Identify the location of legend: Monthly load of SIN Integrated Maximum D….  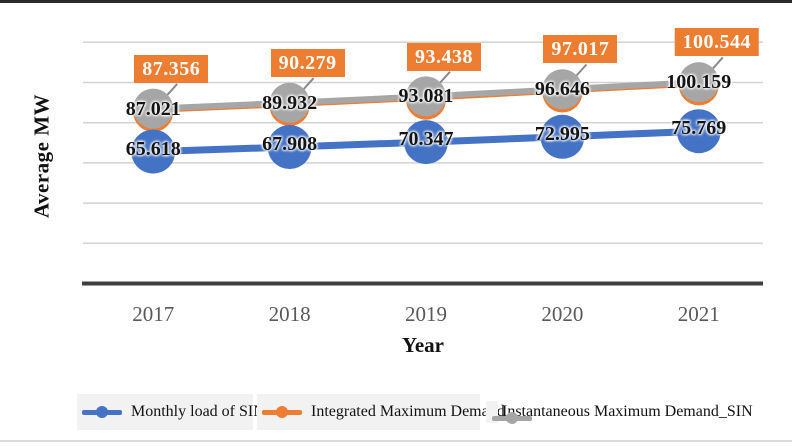
(396, 412).